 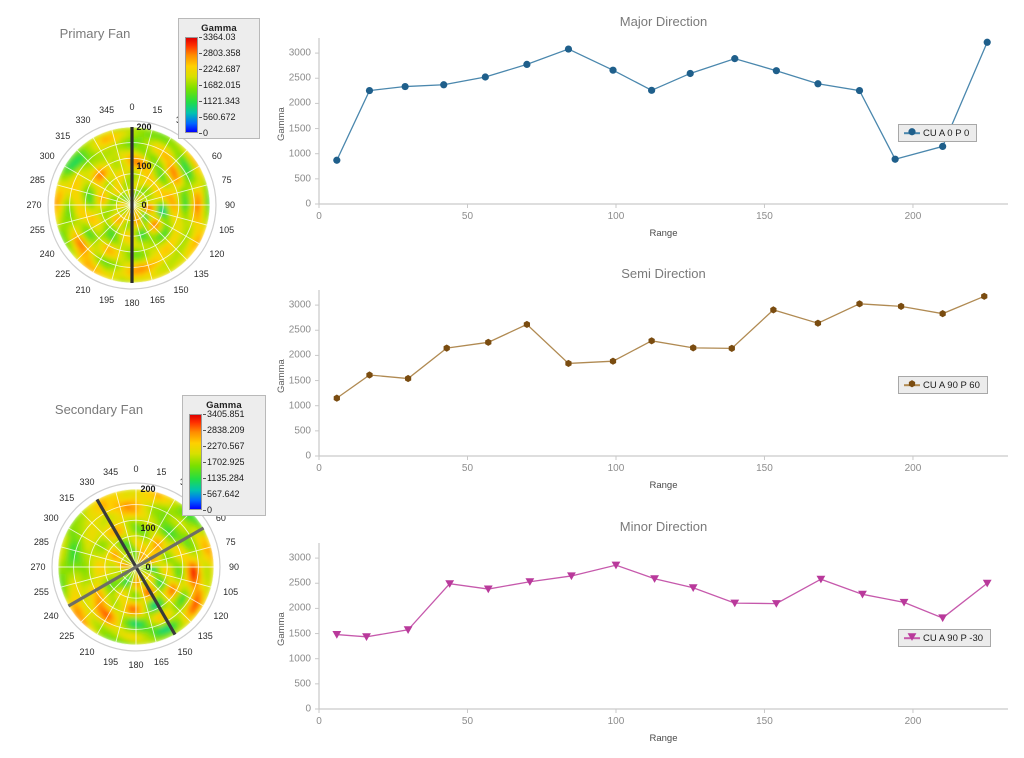 What do you see at coordinates (308, 204) in the screenshot?
I see `y-axis-tick-label: 0` at bounding box center [308, 204].